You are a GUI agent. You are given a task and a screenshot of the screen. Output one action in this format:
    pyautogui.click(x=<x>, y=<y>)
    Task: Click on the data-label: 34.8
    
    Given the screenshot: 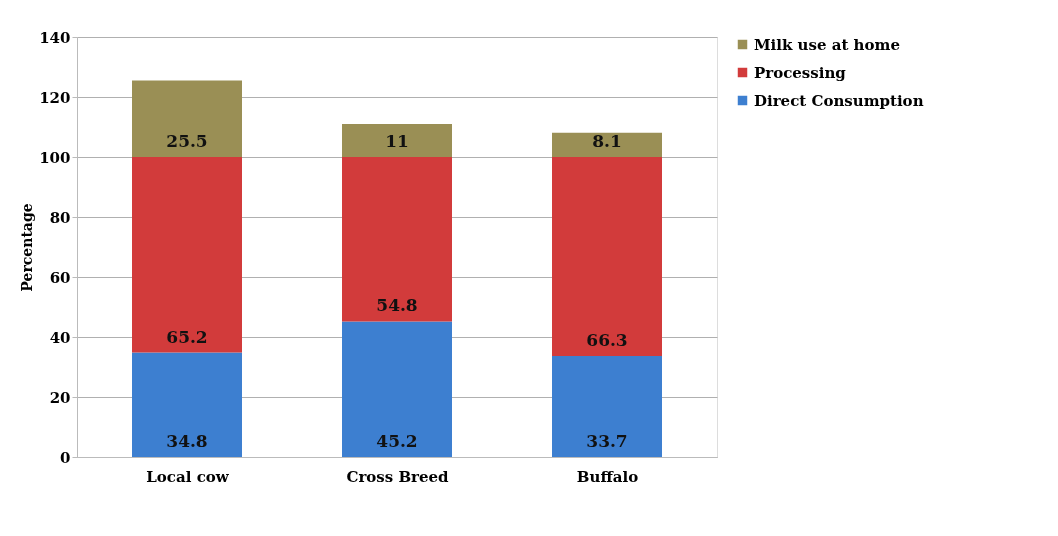 What is the action you would take?
    pyautogui.click(x=187, y=441)
    